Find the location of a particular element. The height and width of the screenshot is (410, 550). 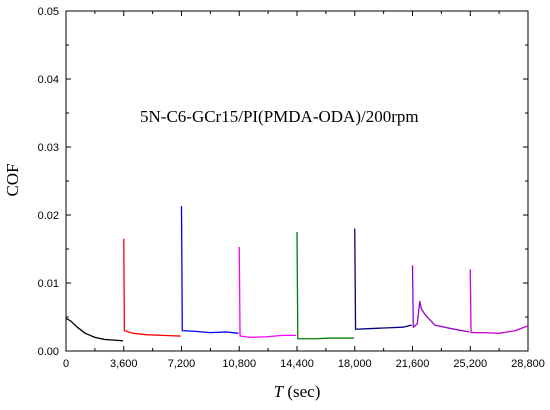

y-tick-label: 0.04 is located at coordinates (48, 80).